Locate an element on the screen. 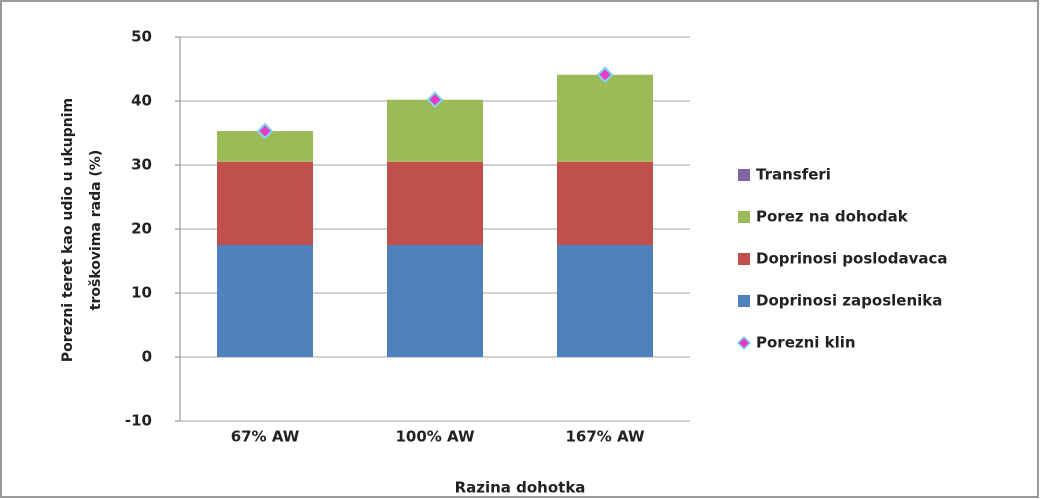 This screenshot has height=499, width=1040. y-tick-label: 40 is located at coordinates (141, 101).